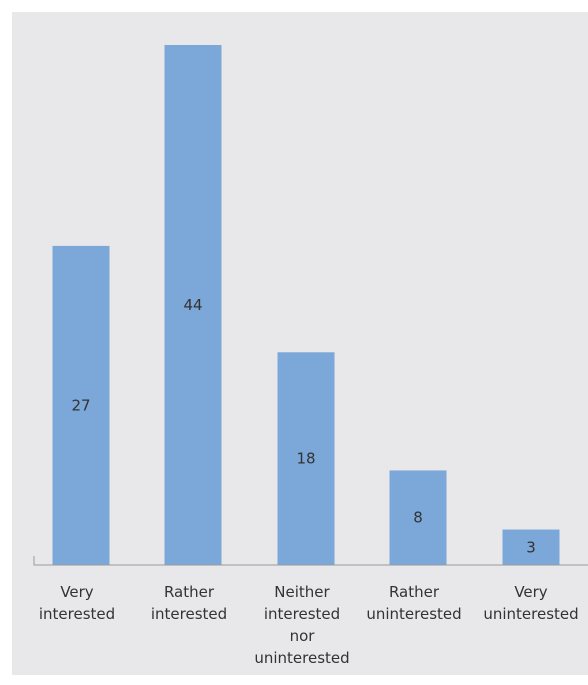 This screenshot has height=685, width=588. I want to click on category-label-4: Rather uninterested, so click(413, 603).